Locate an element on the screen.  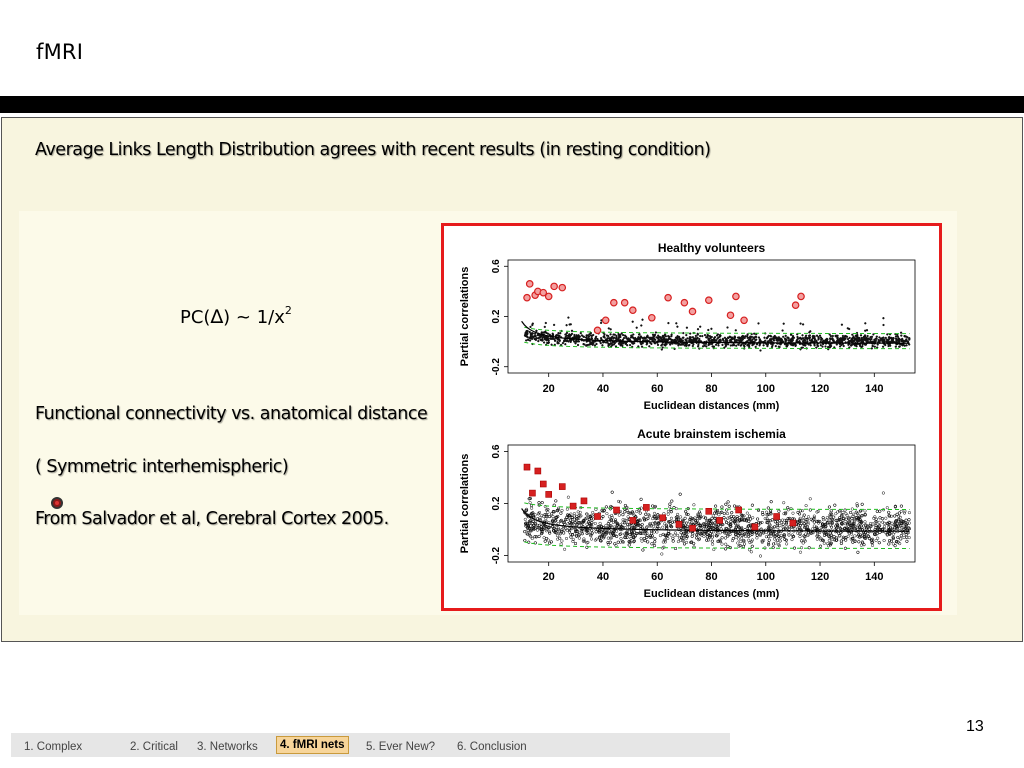
nav-item-ever-new: 5. Ever New? is located at coordinates (401, 747).